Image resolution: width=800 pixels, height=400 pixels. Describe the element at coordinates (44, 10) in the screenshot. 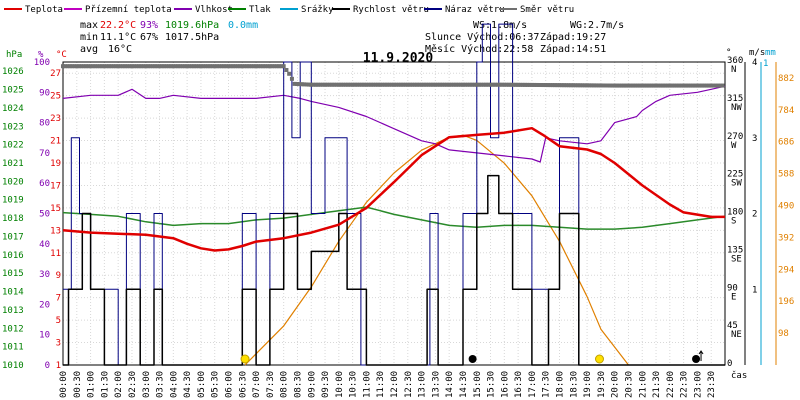

I see `legend-label: Teplota` at that location.